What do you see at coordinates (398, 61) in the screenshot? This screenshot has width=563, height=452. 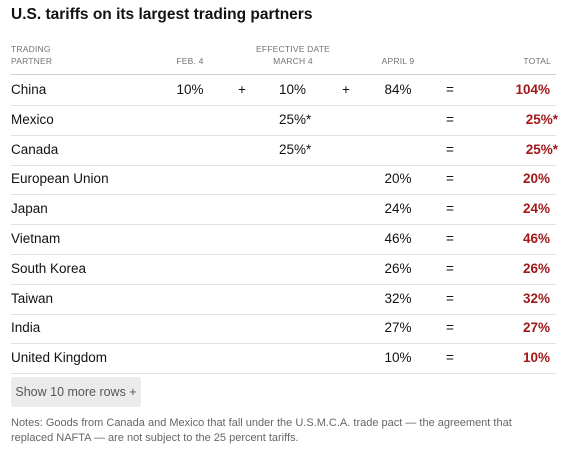 I see `header-april: APRIL 9` at bounding box center [398, 61].